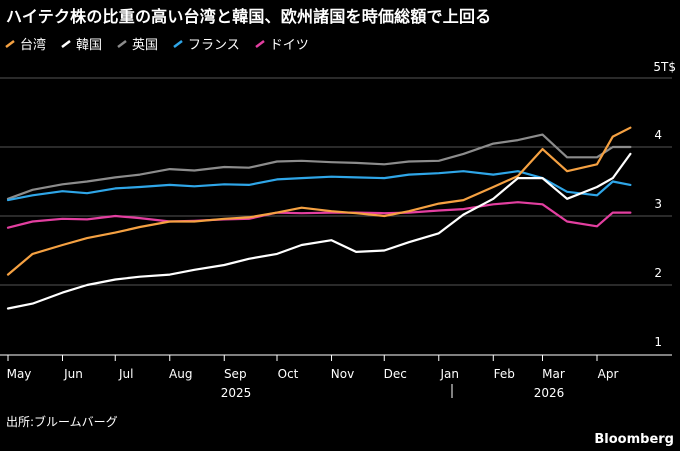  What do you see at coordinates (342, 374) in the screenshot?
I see `x-tick-label: Nov` at bounding box center [342, 374].